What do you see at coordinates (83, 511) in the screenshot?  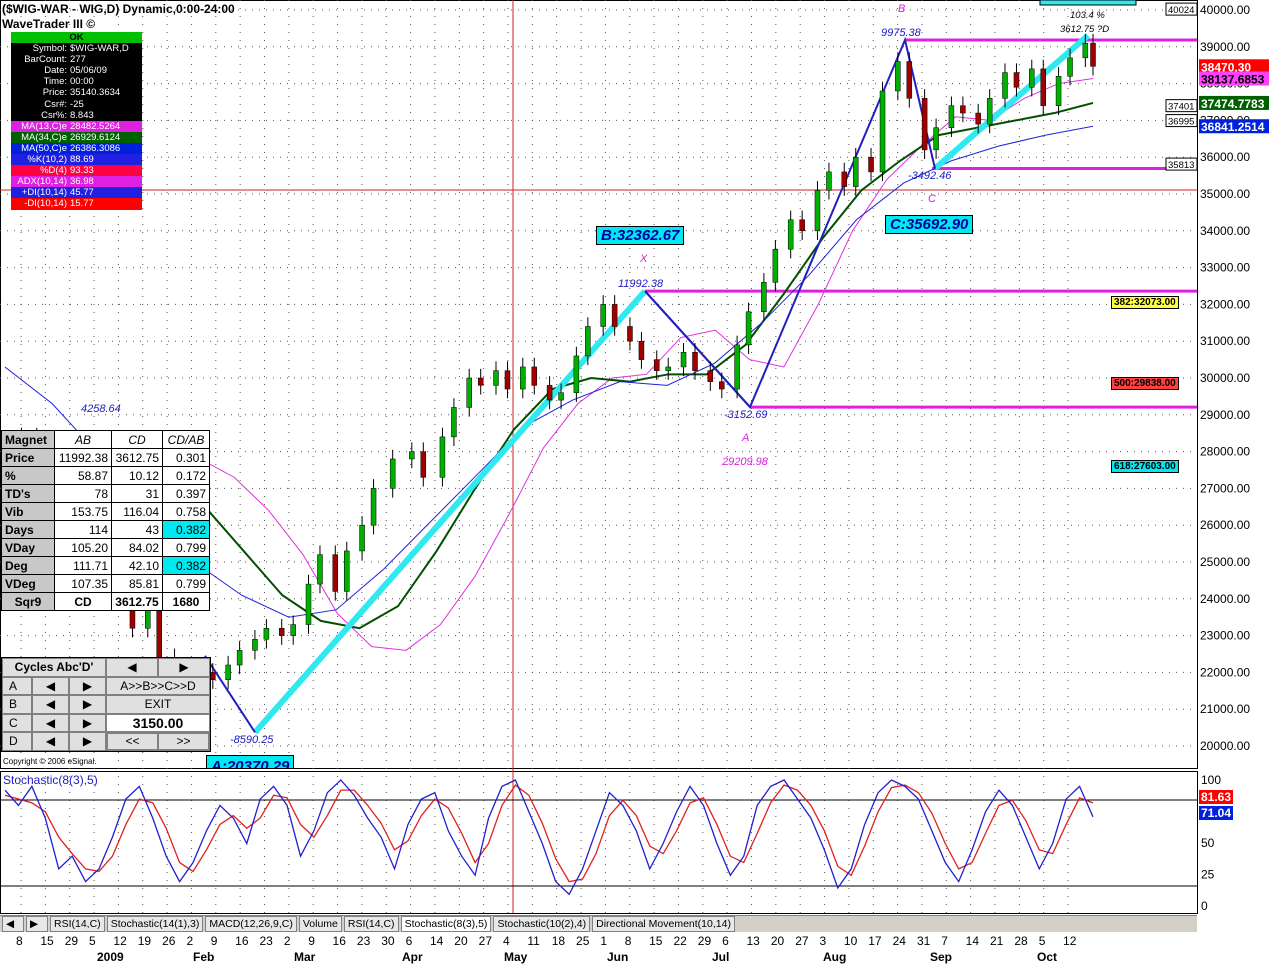 I see `table-cell-ab: 153.75` at bounding box center [83, 511].